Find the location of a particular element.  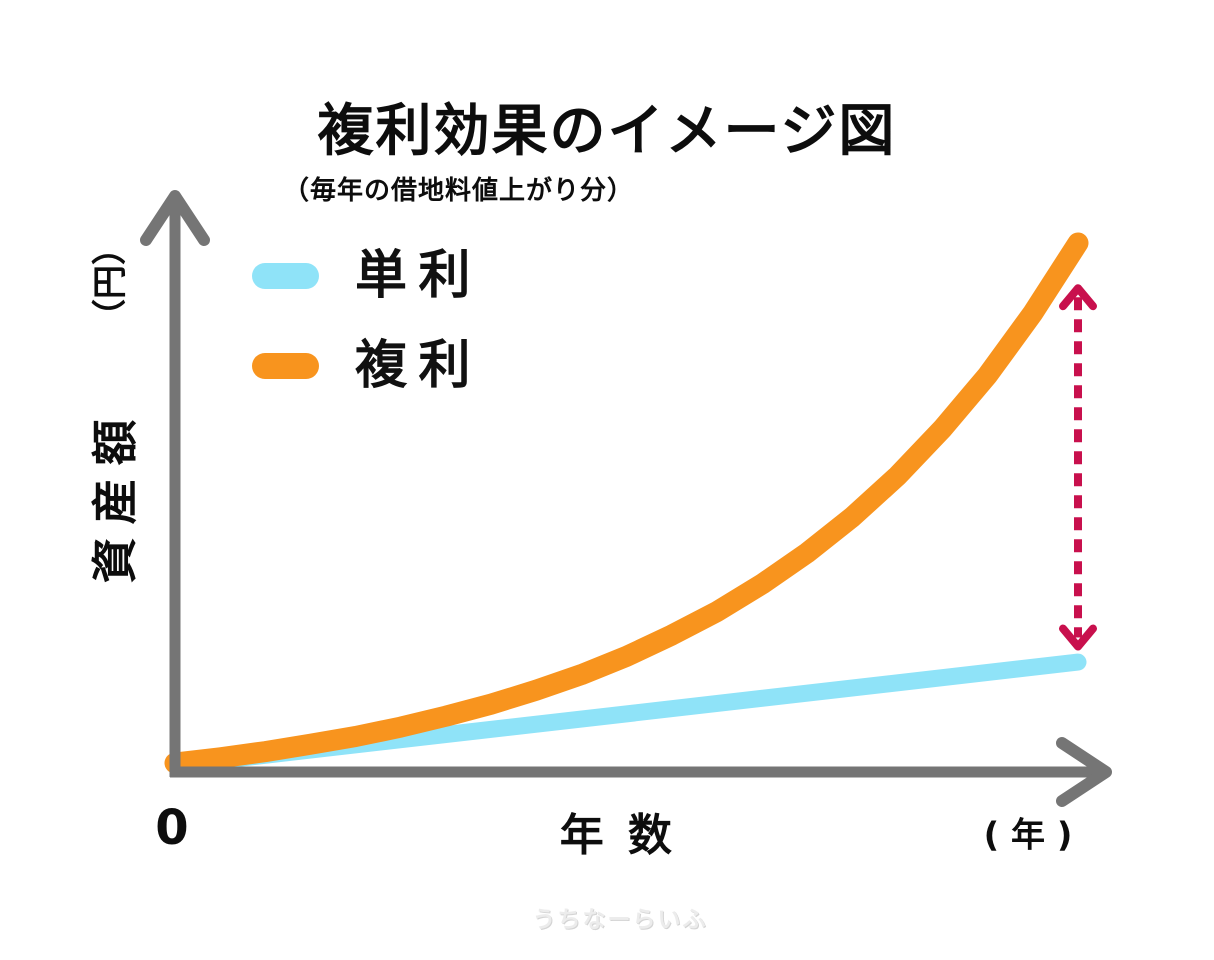

legend-label-compound: 複利 is located at coordinates (418, 366).